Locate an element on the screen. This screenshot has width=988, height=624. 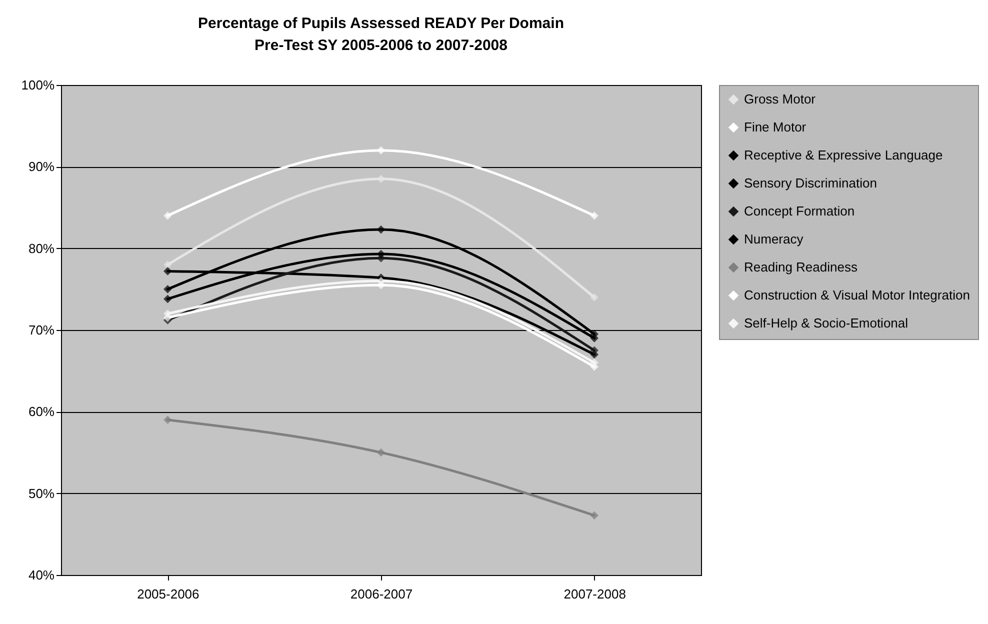
y-tick-label: 50% is located at coordinates (41, 493).